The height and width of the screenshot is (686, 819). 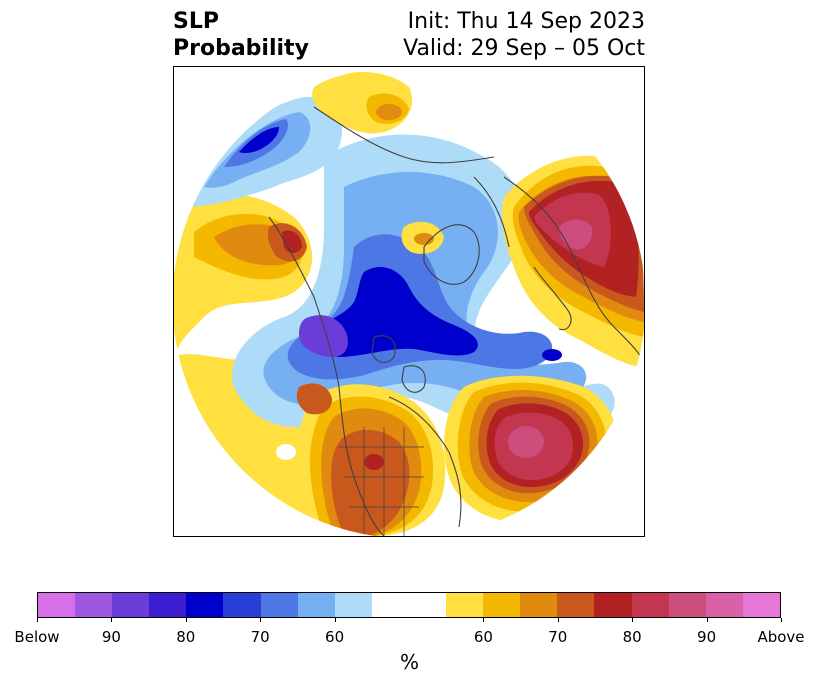 I want to click on anomaly-below-central-strong, so click(x=392, y=312).